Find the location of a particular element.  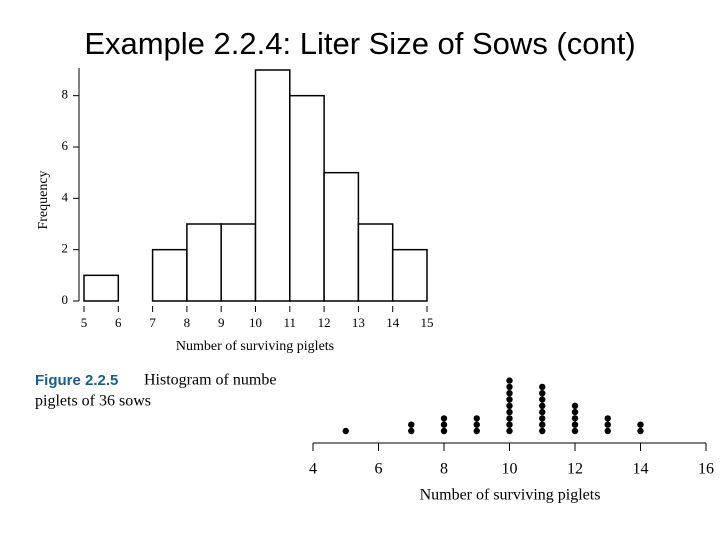

y-axis-label: Frequency is located at coordinates (43, 199).